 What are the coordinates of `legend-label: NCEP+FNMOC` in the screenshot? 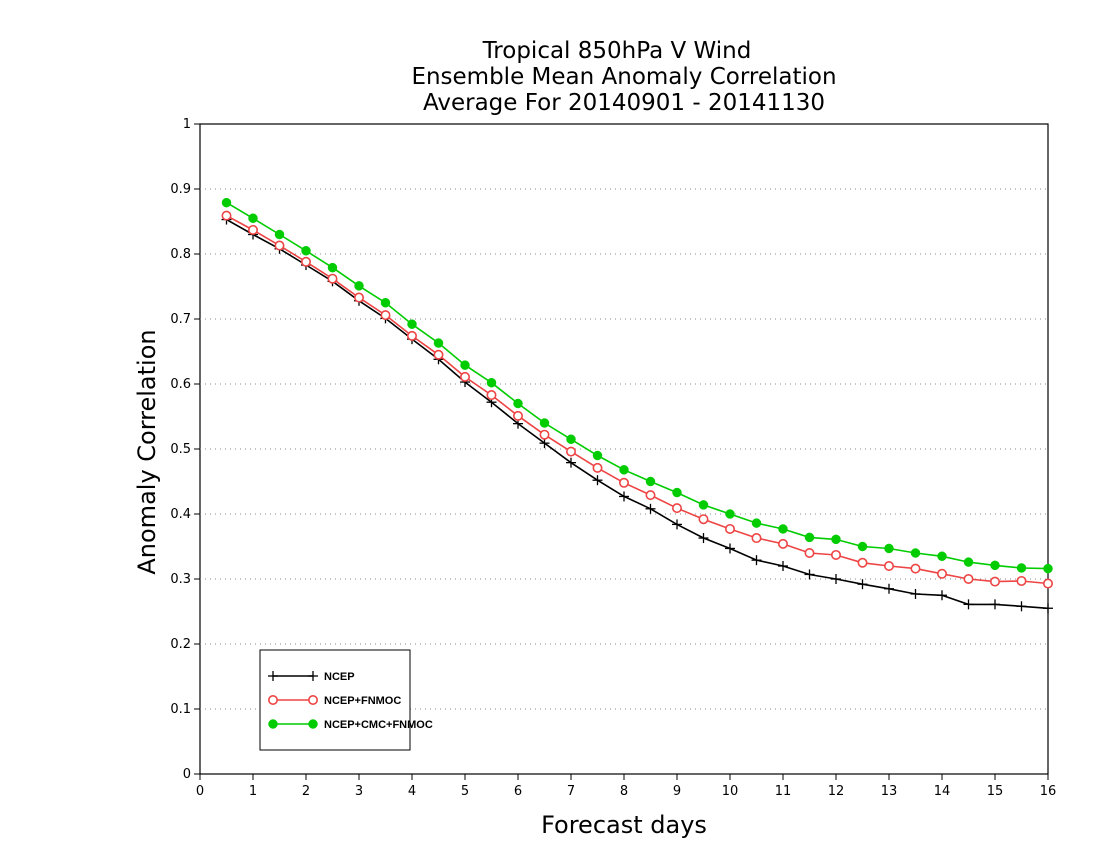 It's located at (362, 701).